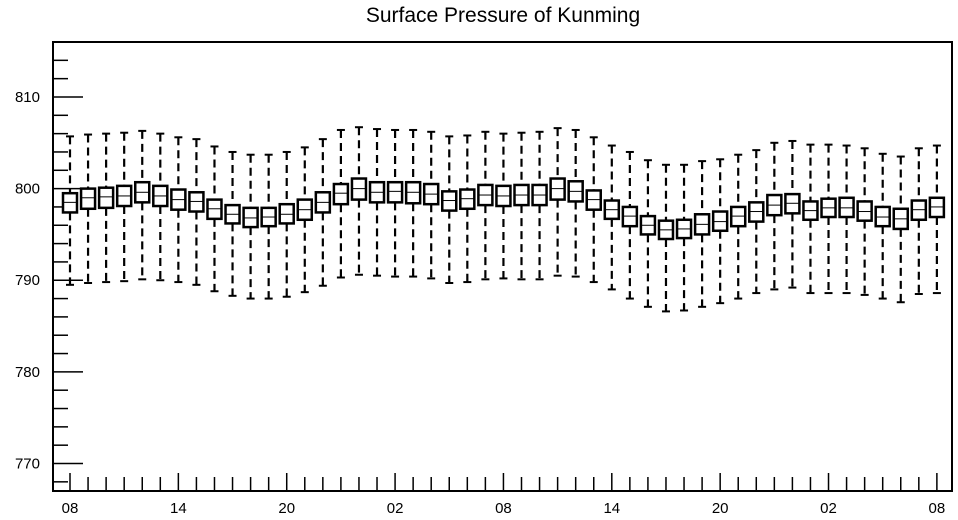 The image size is (958, 520). I want to click on y-tick-label: 800, so click(27, 189).